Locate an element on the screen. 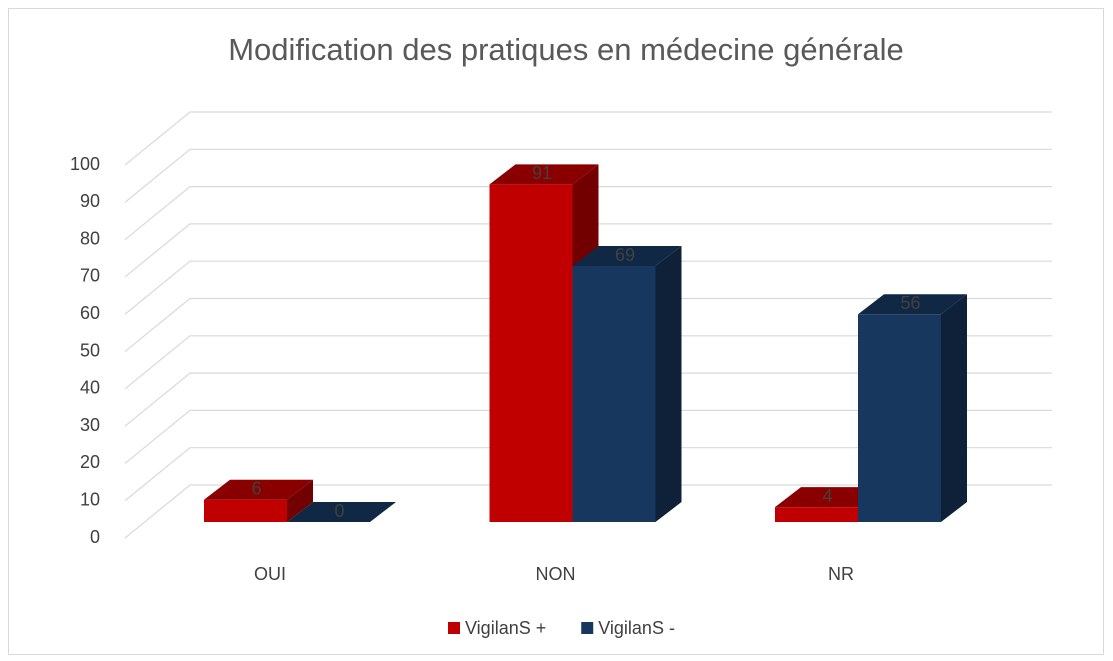 This screenshot has height=661, width=1113. x-tick-label: NON is located at coordinates (556, 574).